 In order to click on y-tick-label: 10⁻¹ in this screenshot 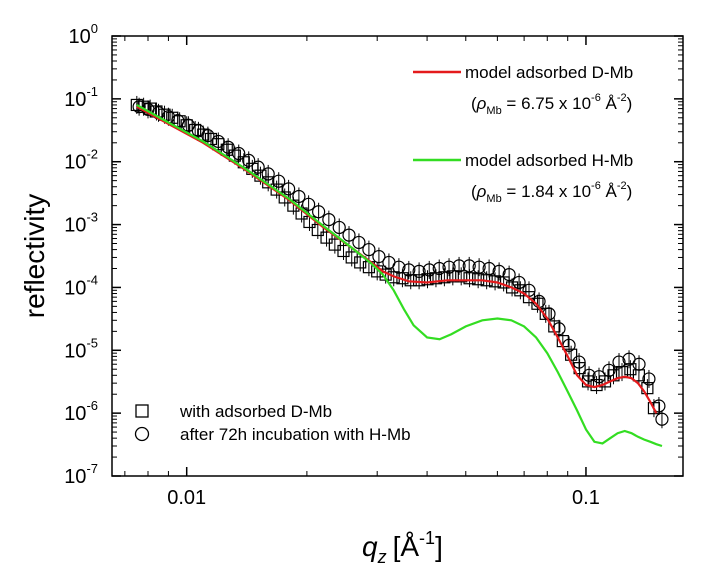, I will do `click(81, 97)`.